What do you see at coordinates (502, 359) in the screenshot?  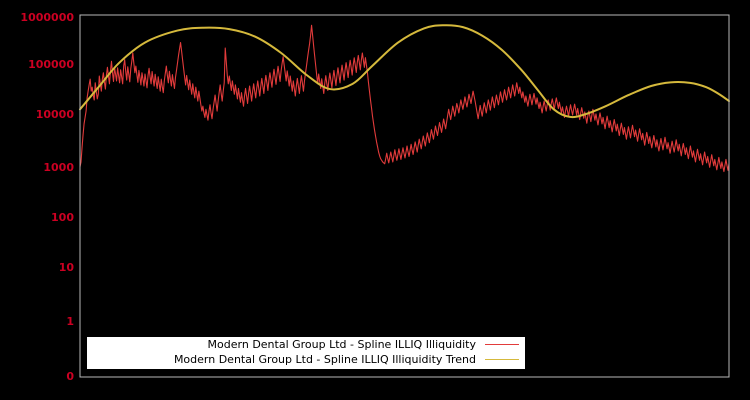 I see `legend-swatch-illiquidity-trend` at bounding box center [502, 359].